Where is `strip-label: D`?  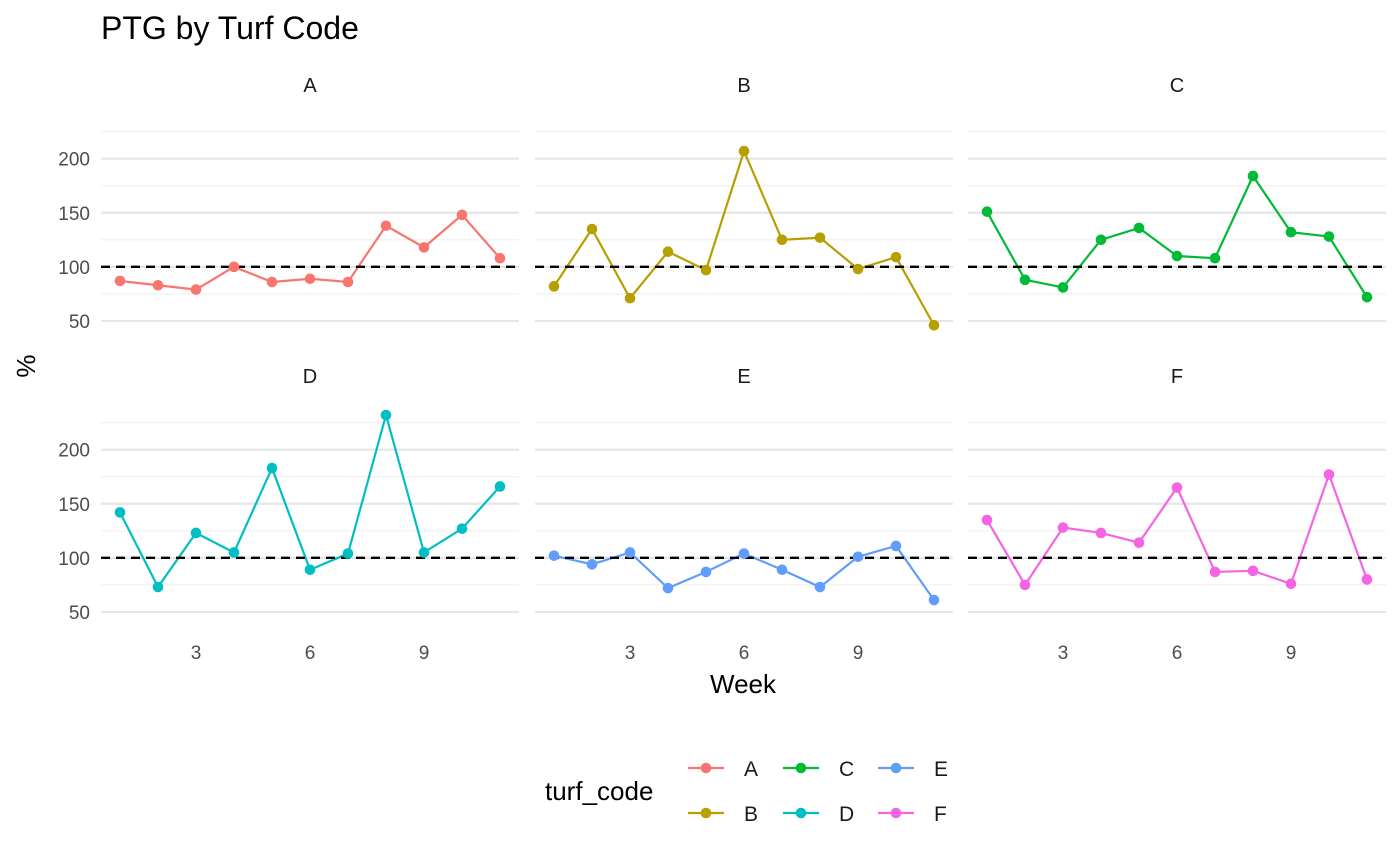
strip-label: D is located at coordinates (310, 377).